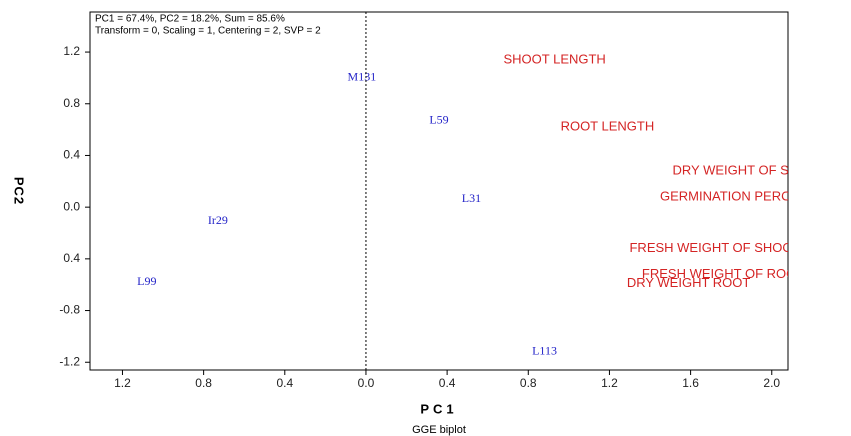  I want to click on trait-label: ROOT LENGTH, so click(608, 125).